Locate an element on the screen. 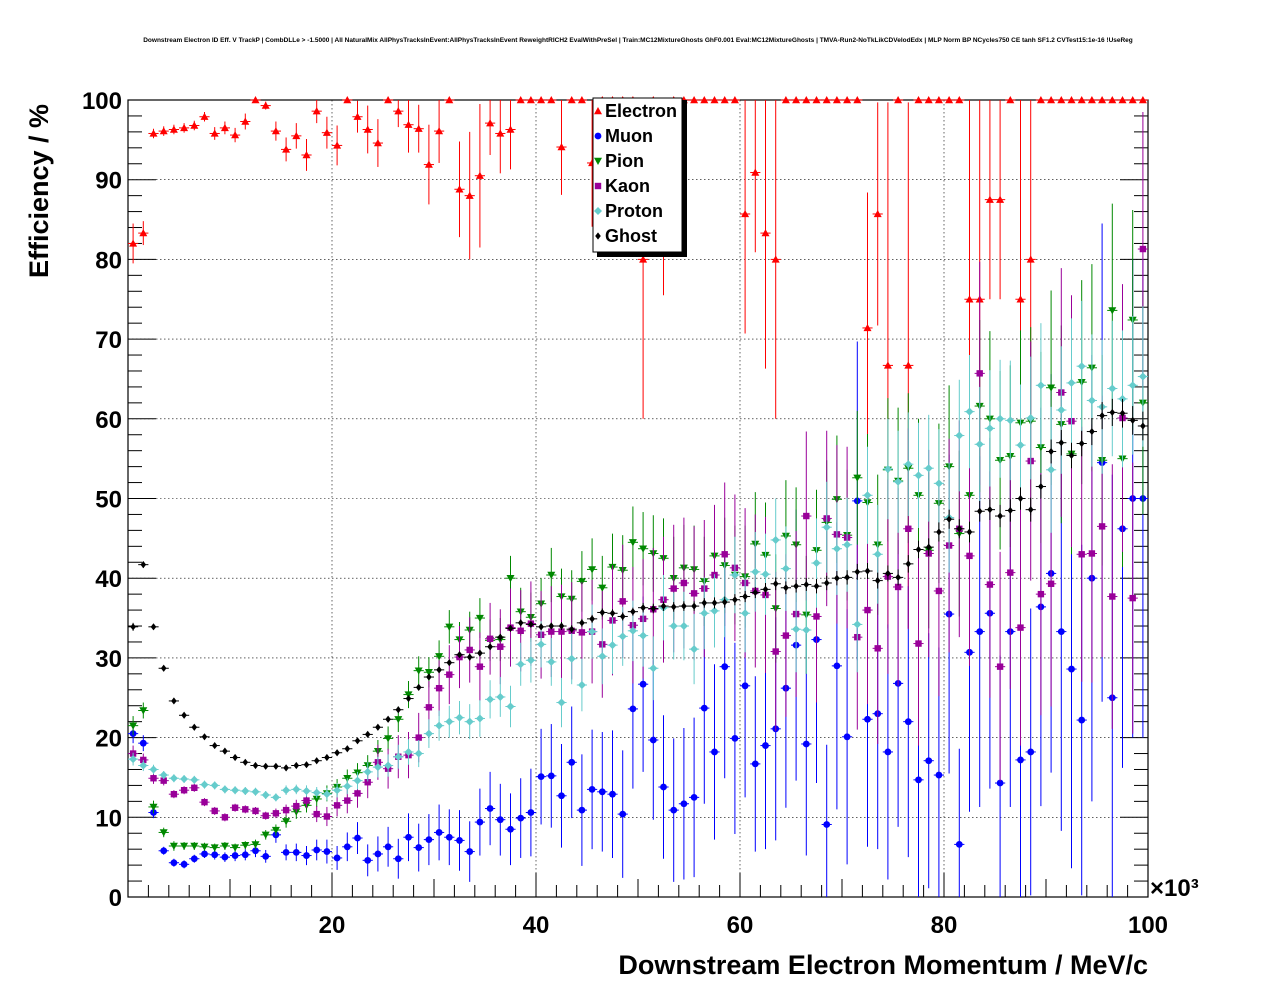  y-tick-label: 10 is located at coordinates (108, 818).